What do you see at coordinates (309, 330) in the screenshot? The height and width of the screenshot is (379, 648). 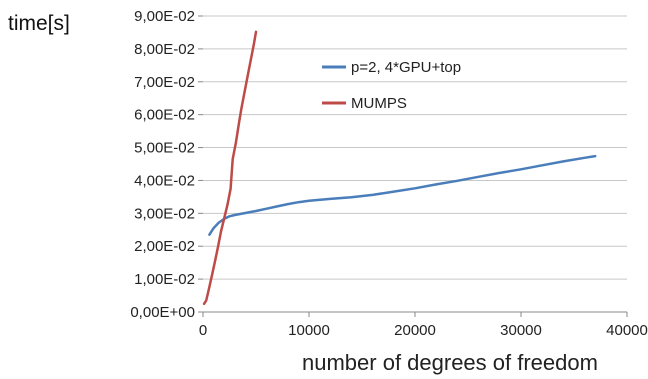 I see `x-tick-label: 10000` at bounding box center [309, 330].